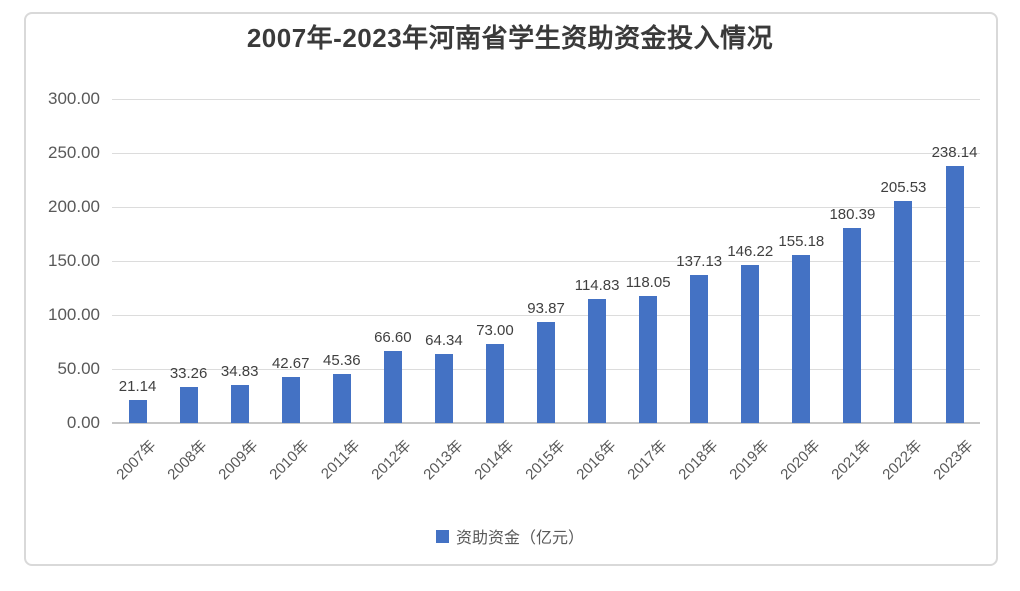 The image size is (1020, 591). I want to click on bar-2018年, so click(699, 348).